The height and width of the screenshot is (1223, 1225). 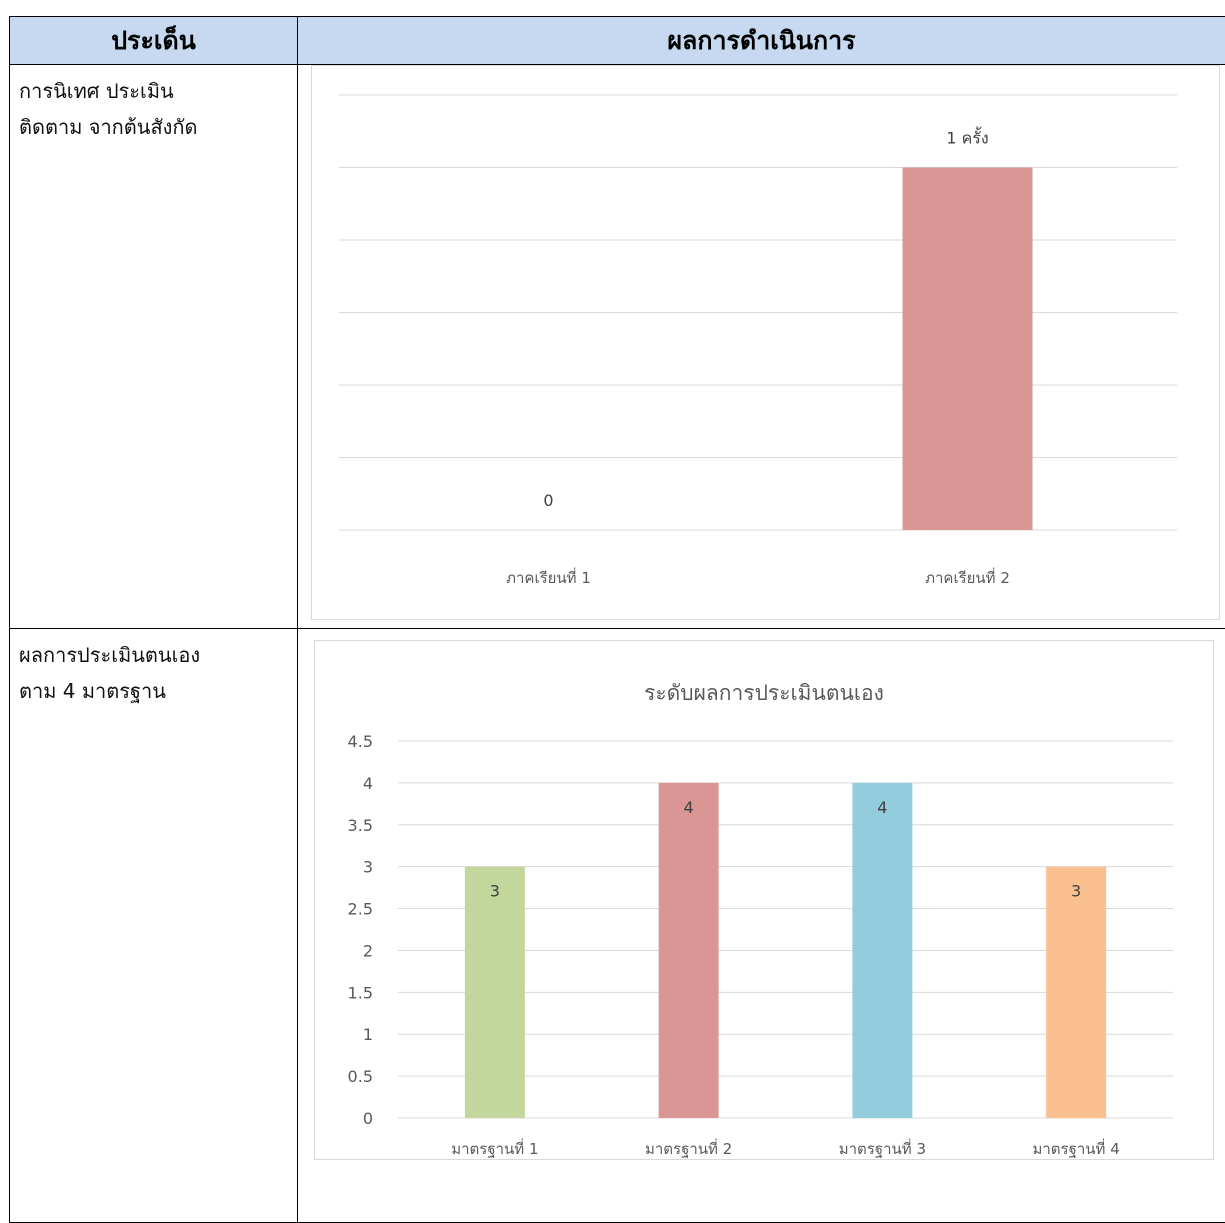 I want to click on y-tick-label: 2.5, so click(x=360, y=909).